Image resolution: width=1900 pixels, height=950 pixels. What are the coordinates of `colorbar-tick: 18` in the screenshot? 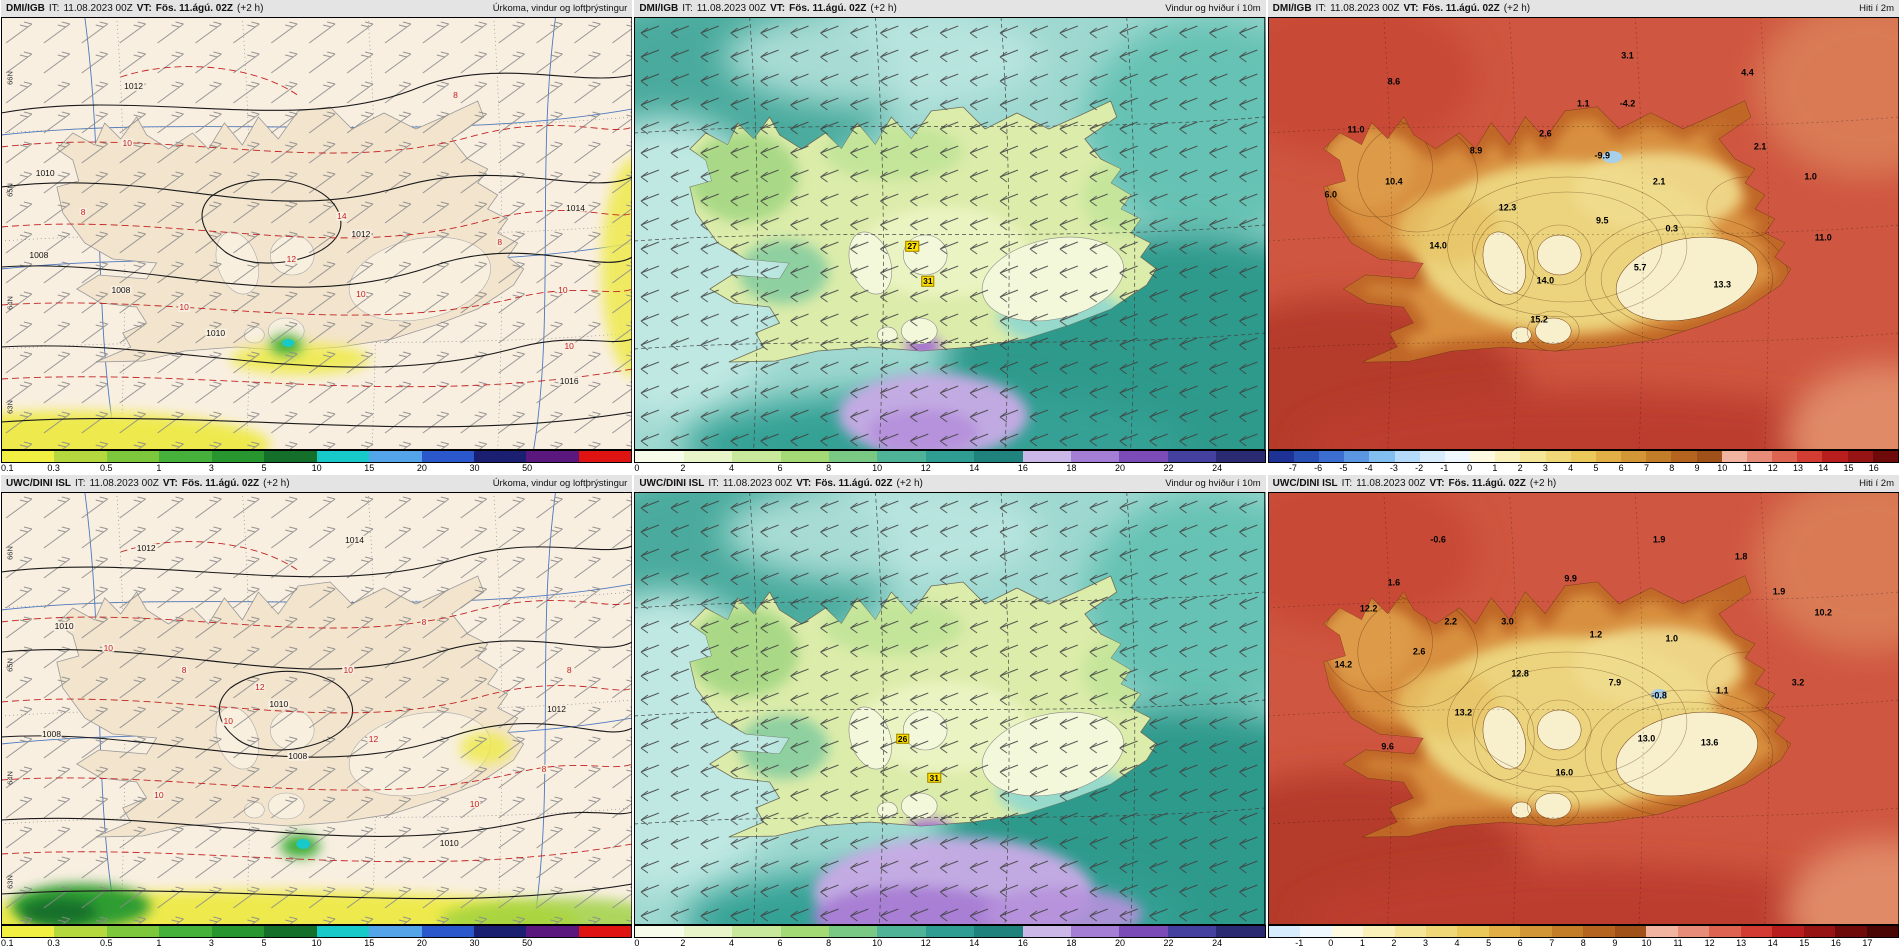 It's located at (1071, 943).